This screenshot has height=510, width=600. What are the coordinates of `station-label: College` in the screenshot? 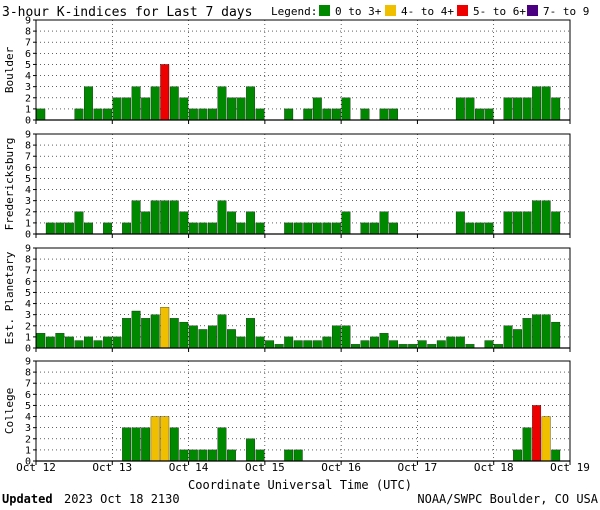 It's located at (9, 411).